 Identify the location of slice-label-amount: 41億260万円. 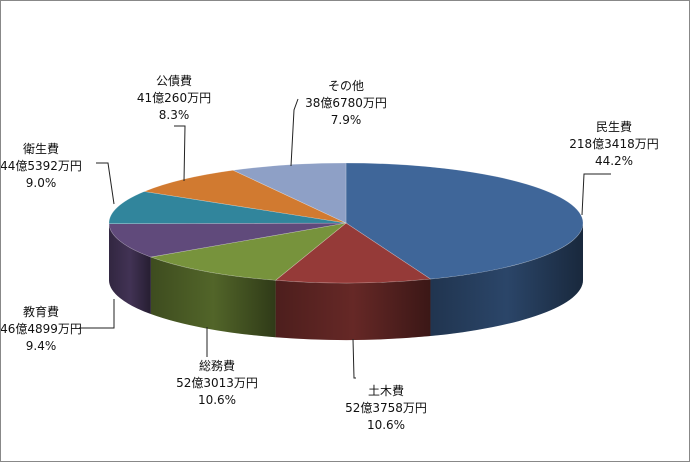
(174, 98).